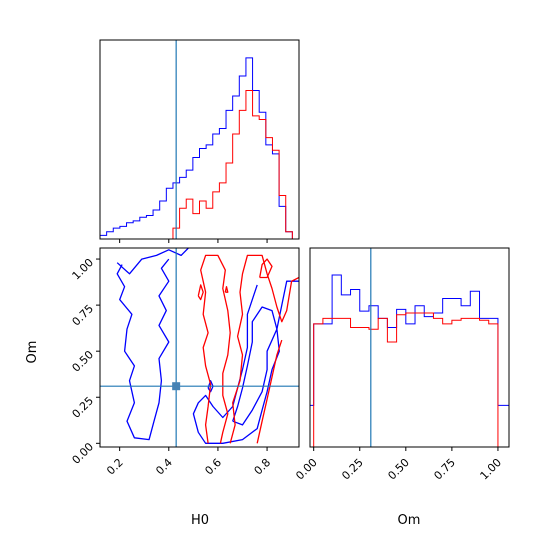 The image size is (550, 550). What do you see at coordinates (83, 315) in the screenshot?
I see `joint-ytick-label-3: 0.75` at bounding box center [83, 315].